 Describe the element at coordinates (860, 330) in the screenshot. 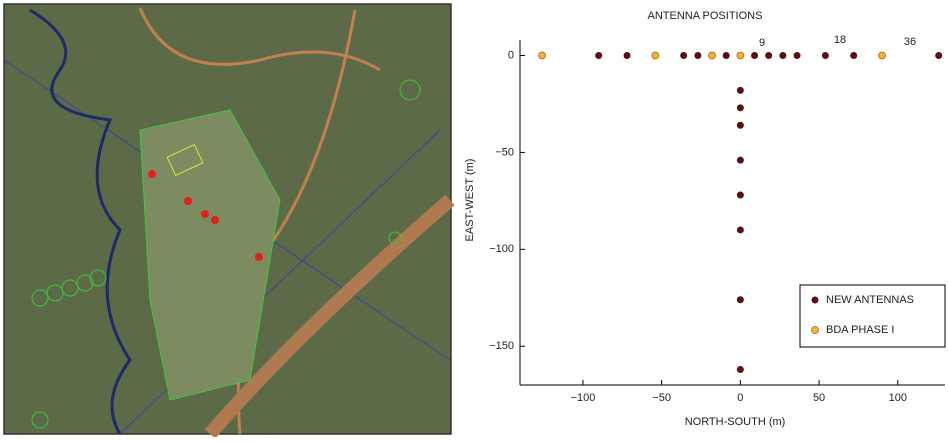

I see `legend-label: BDA PHASE I` at that location.